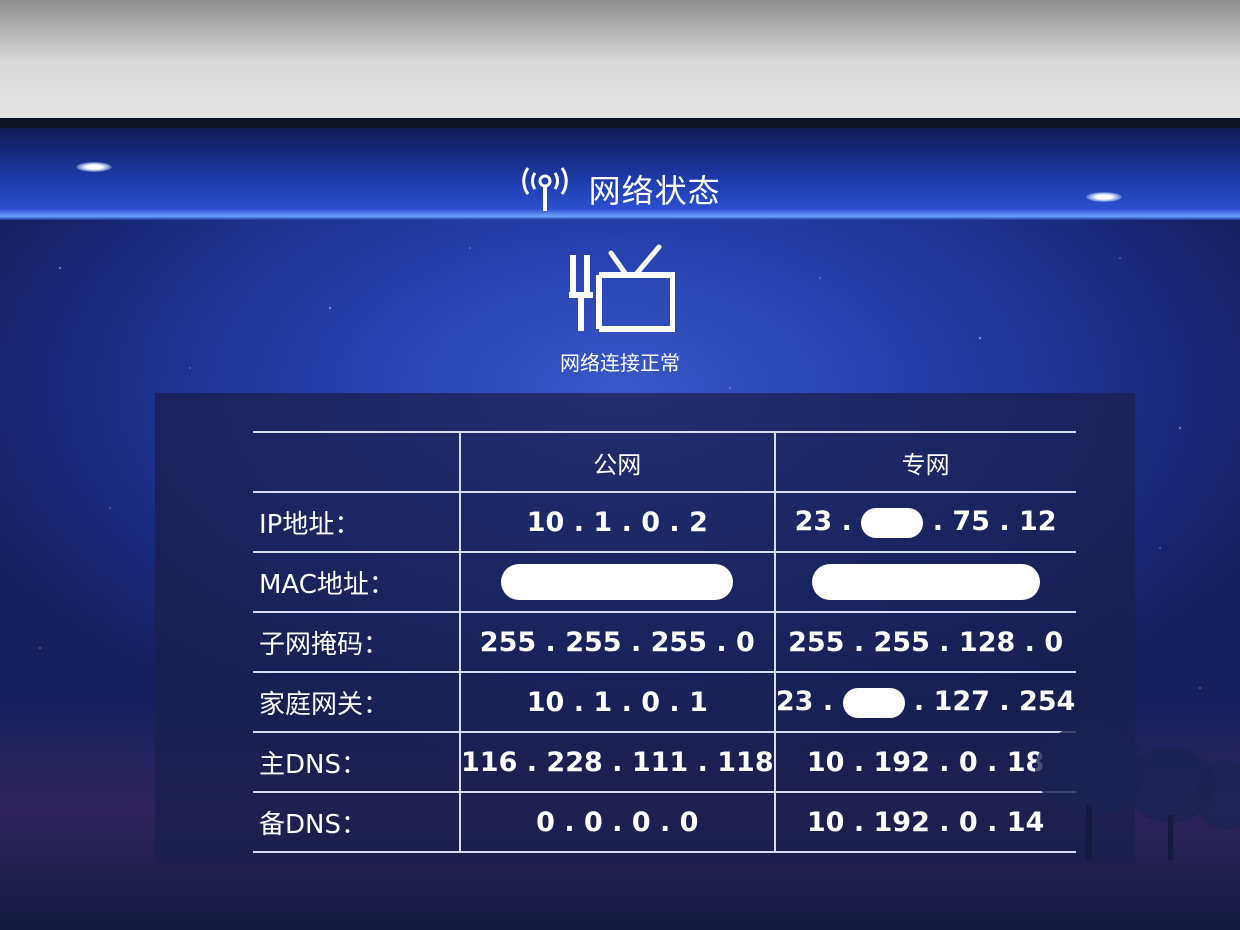 This screenshot has height=930, width=1240. What do you see at coordinates (620, 363) in the screenshot?
I see `status-text: 网络连接正常` at bounding box center [620, 363].